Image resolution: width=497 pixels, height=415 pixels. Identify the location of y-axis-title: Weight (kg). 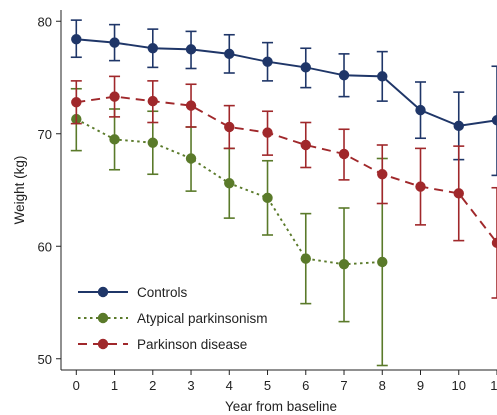
(19, 190).